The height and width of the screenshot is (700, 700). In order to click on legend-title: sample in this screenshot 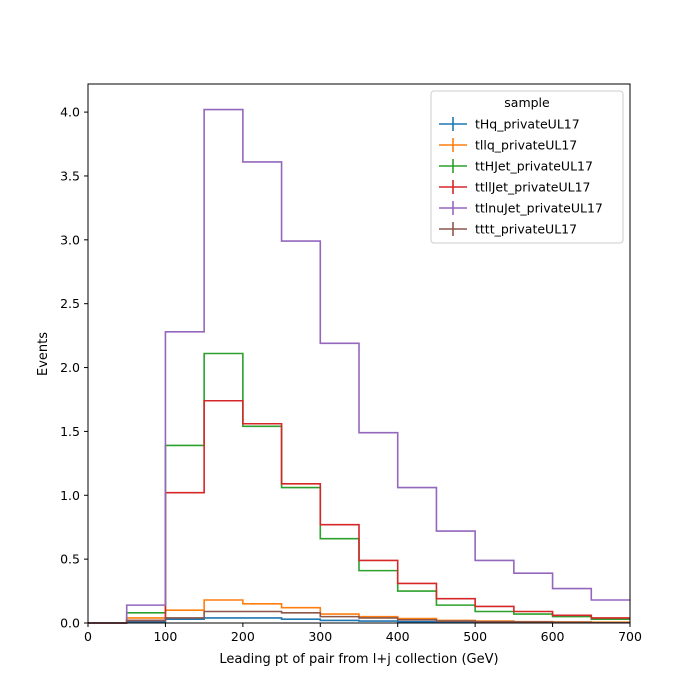, I will do `click(527, 102)`.